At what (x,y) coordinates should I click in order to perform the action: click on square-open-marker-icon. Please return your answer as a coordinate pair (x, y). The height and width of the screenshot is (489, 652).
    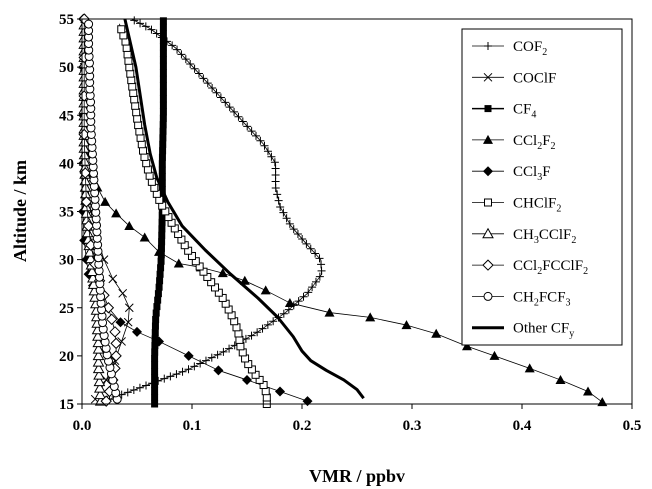
    Looking at the image, I should click on (259, 379).